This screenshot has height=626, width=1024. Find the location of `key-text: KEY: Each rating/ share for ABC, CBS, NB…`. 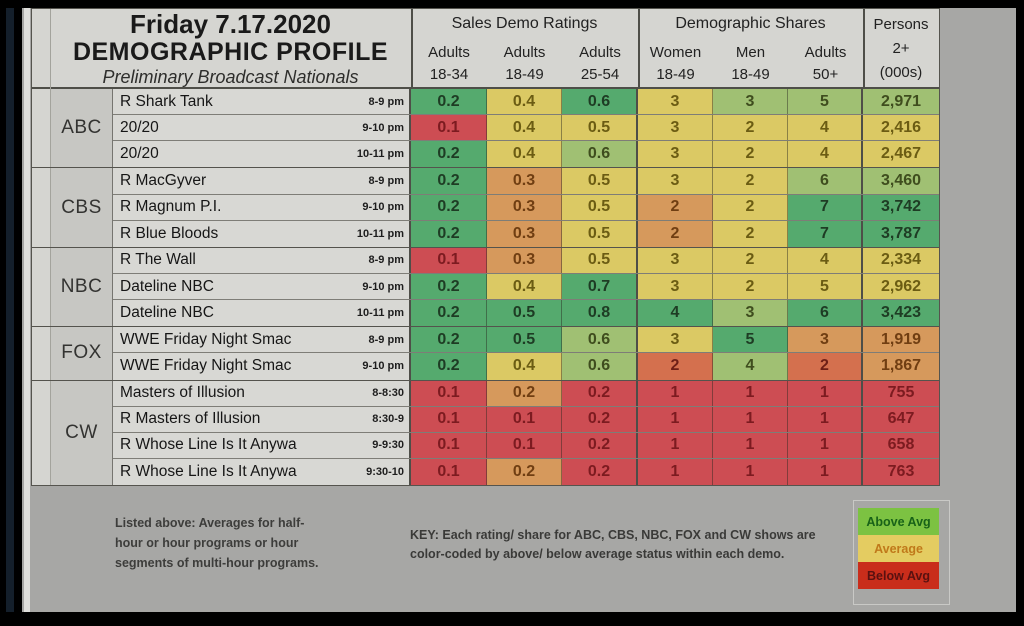

key-text: KEY: Each rating/ share for ABC, CBS, NB… is located at coordinates (650, 545).